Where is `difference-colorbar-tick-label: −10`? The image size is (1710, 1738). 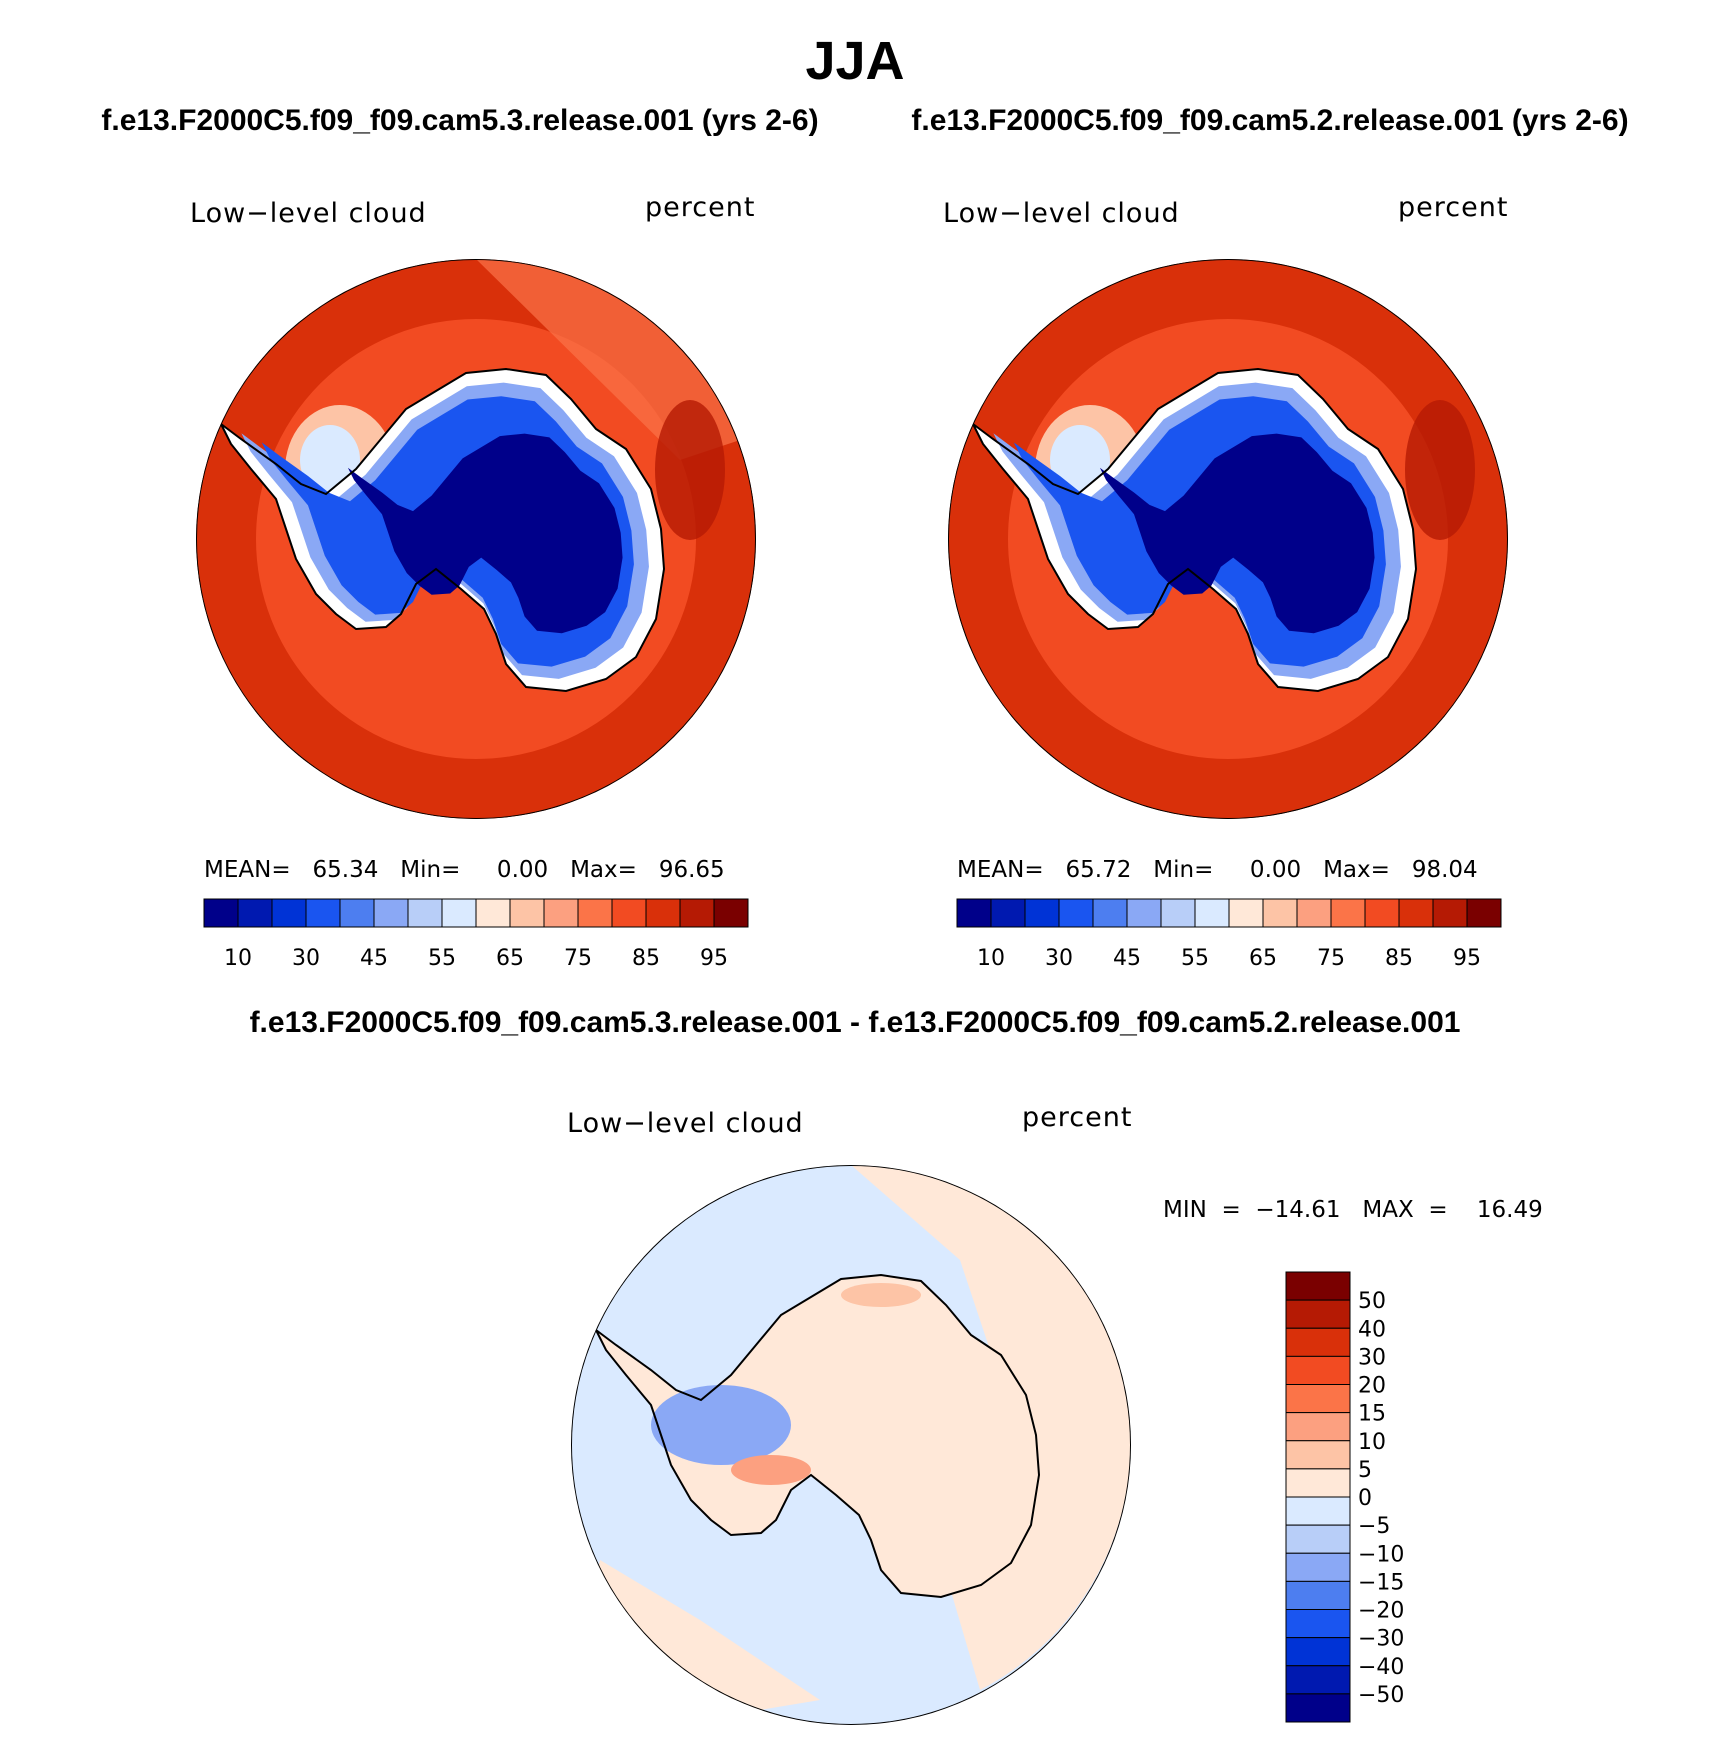 difference-colorbar-tick-label: −10 is located at coordinates (1381, 1554).